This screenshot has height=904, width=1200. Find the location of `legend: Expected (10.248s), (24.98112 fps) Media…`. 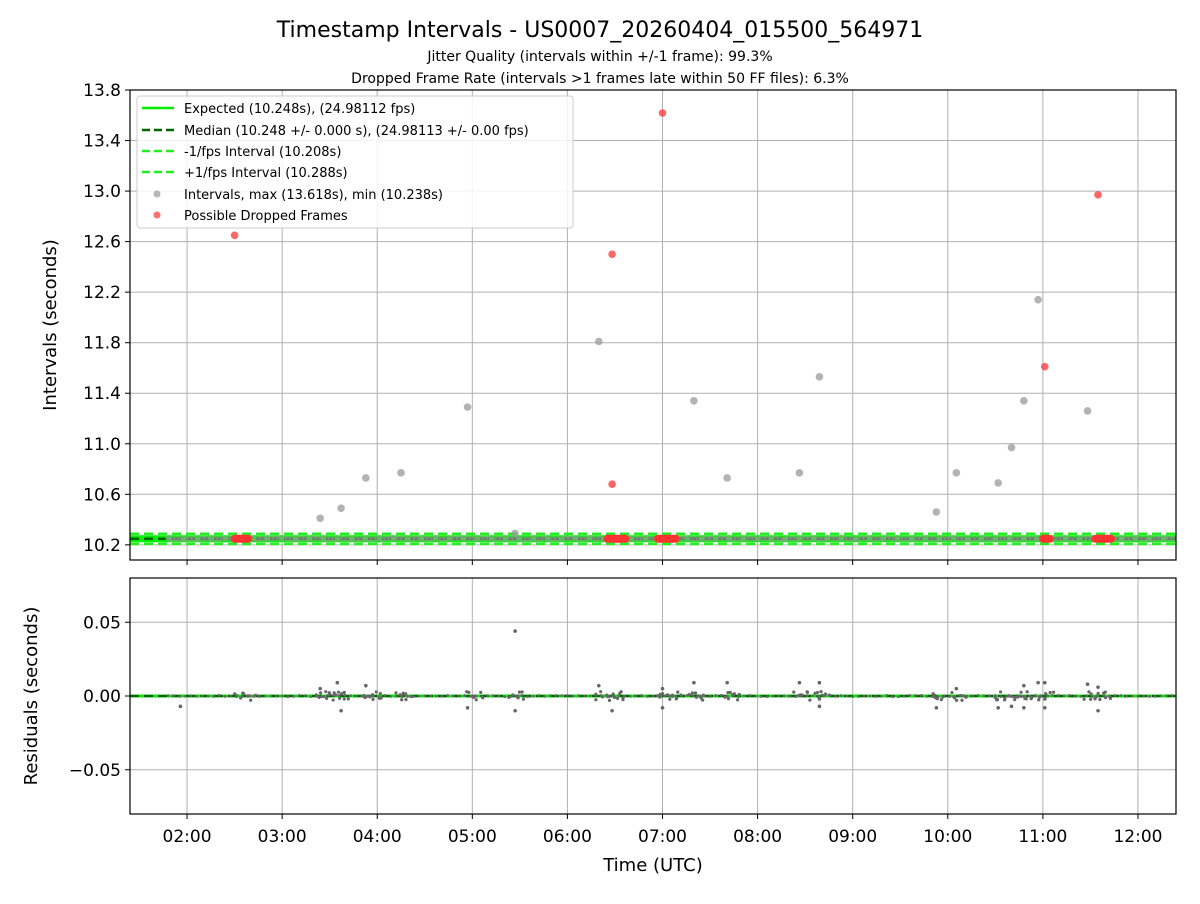

legend: Expected (10.248s), (24.98112 fps) Media… is located at coordinates (355, 162).